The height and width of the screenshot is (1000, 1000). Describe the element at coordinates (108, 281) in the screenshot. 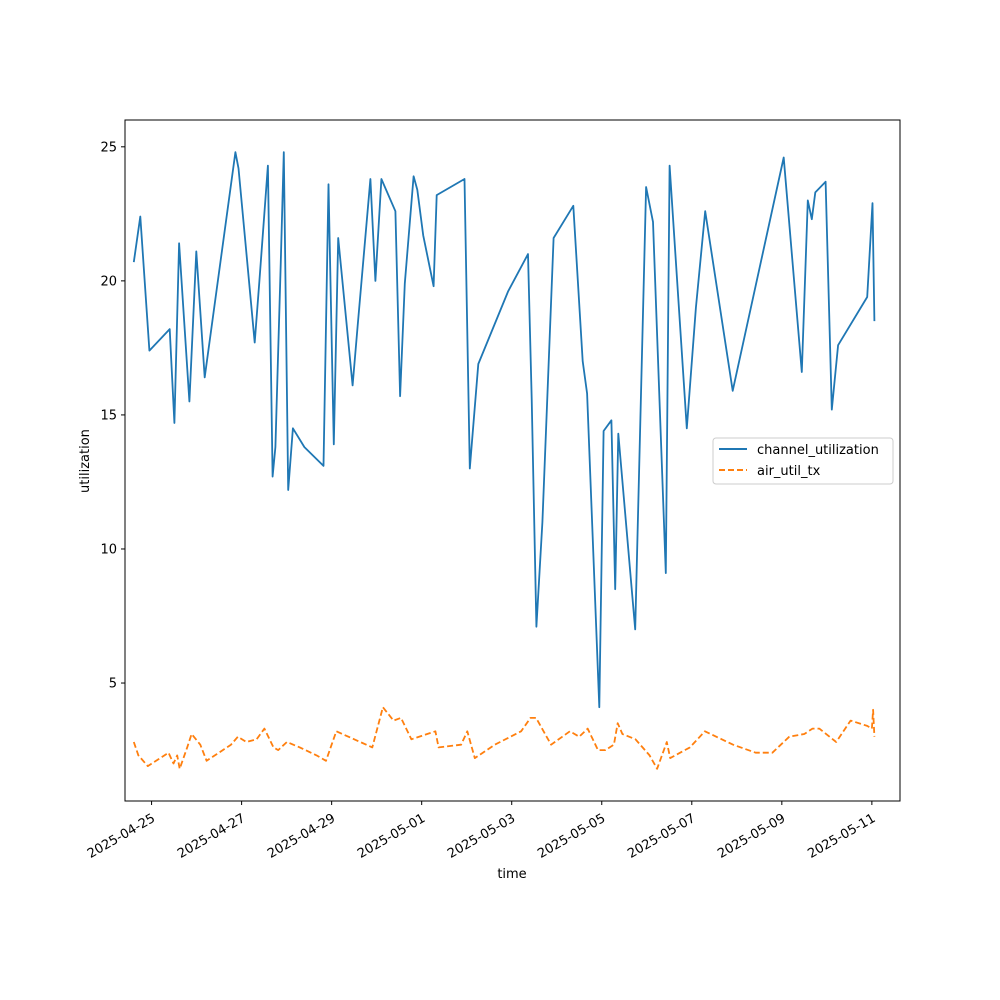

I see `y-tick-label: 20` at that location.